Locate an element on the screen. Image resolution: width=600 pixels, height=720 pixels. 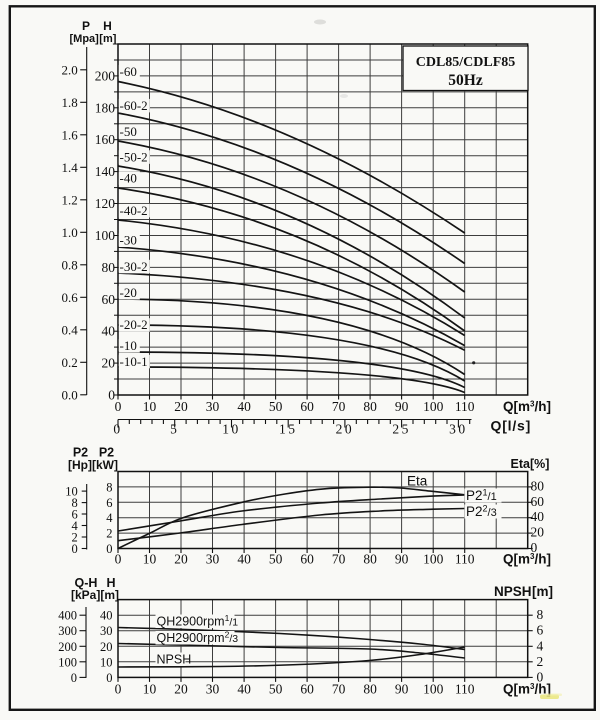
svg-text: 200 is located at coordinates (105, 75).